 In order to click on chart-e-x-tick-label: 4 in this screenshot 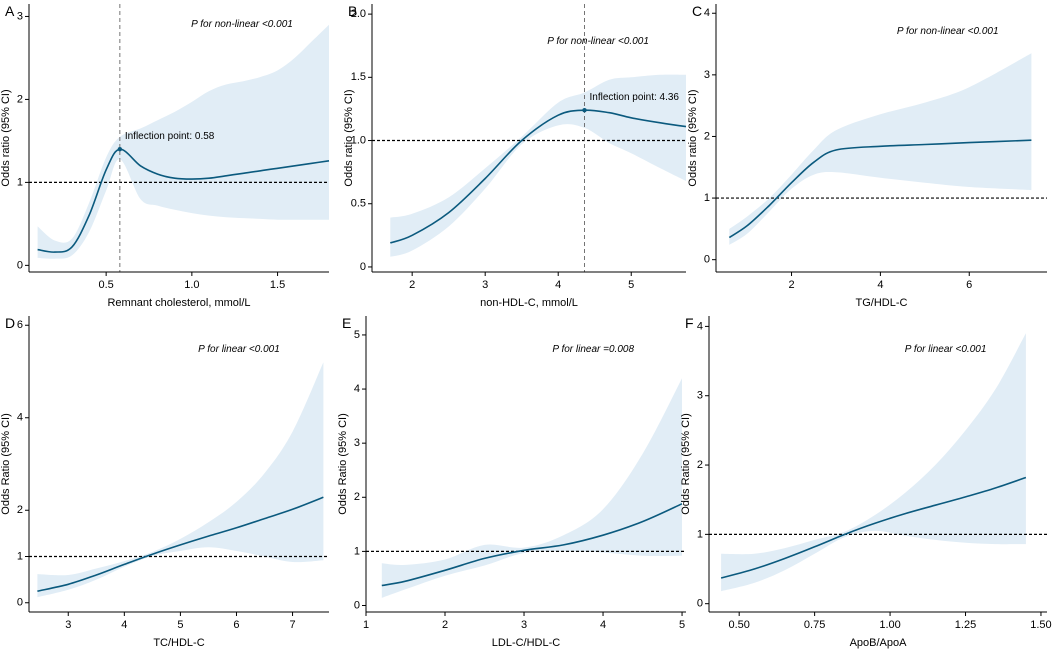, I will do `click(603, 625)`.